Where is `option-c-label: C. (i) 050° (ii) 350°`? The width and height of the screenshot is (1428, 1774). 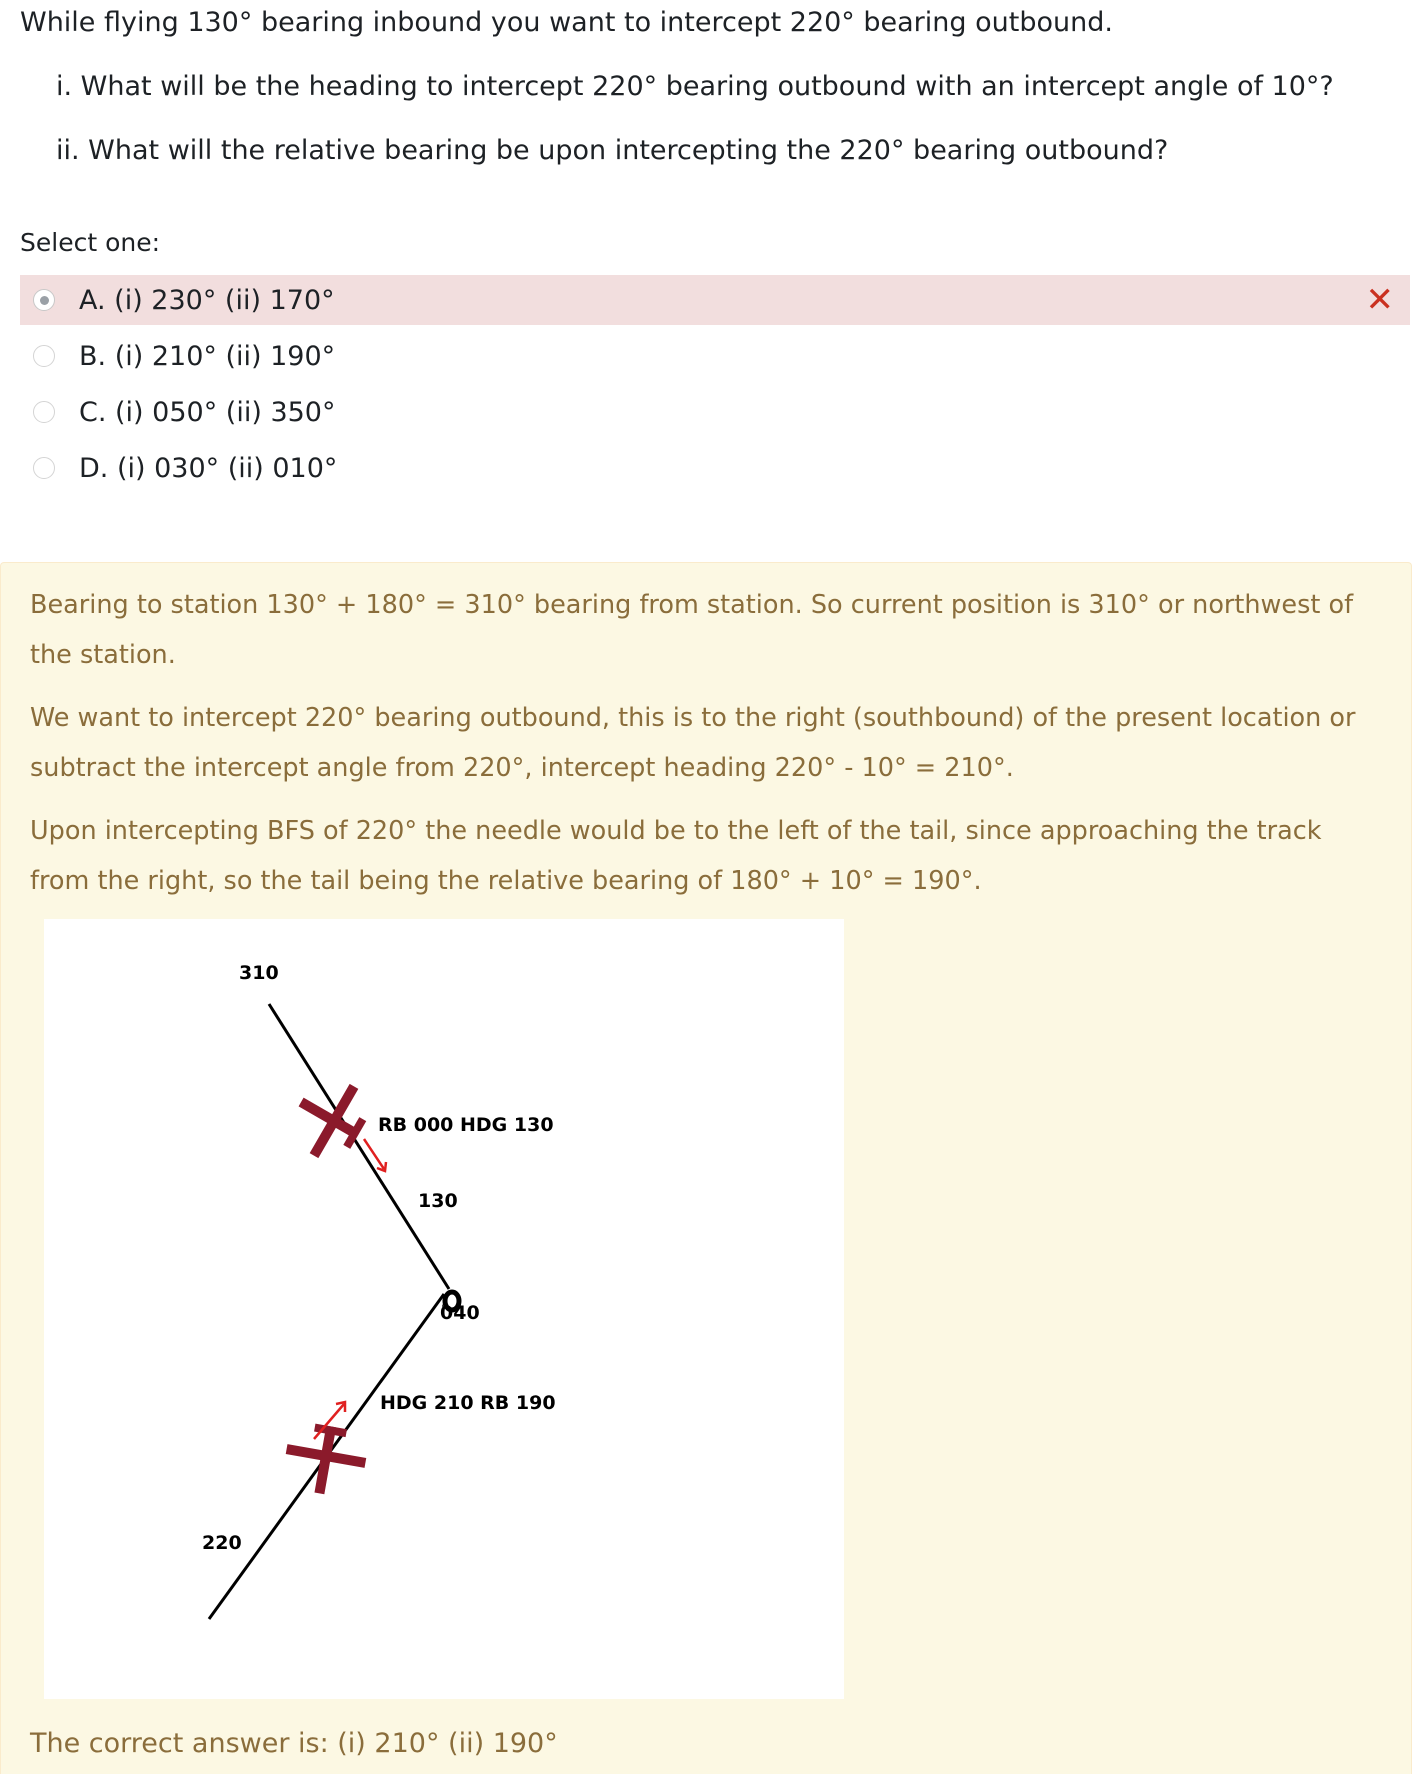 option-c-label: C. (i) 050° (ii) 350° is located at coordinates (207, 412).